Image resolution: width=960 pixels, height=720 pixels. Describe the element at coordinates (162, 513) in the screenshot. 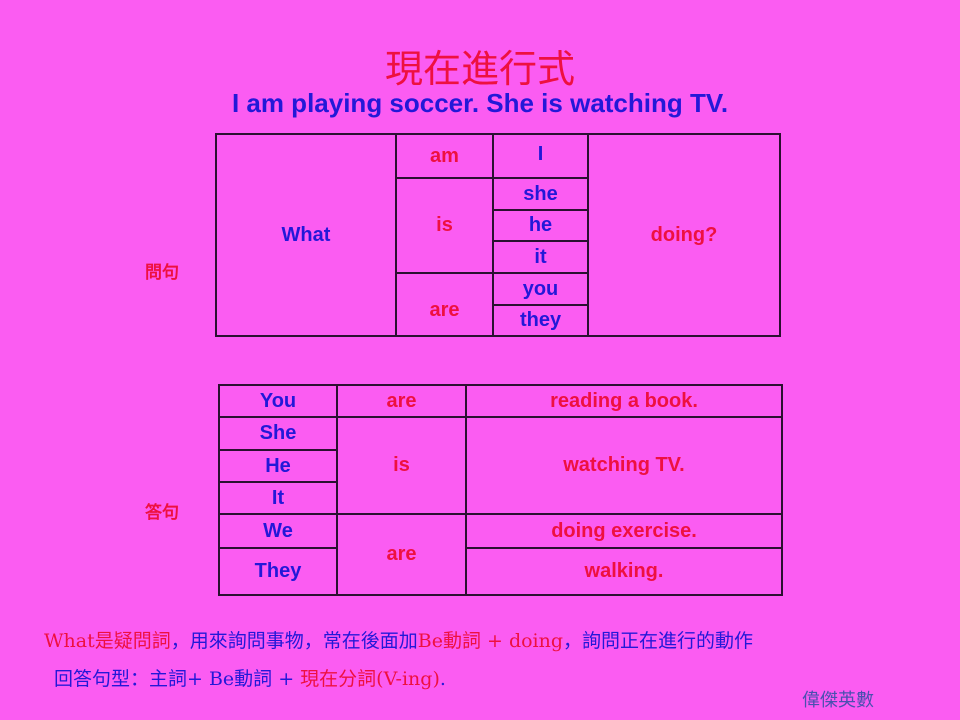

I see `answer-label: 答句` at that location.